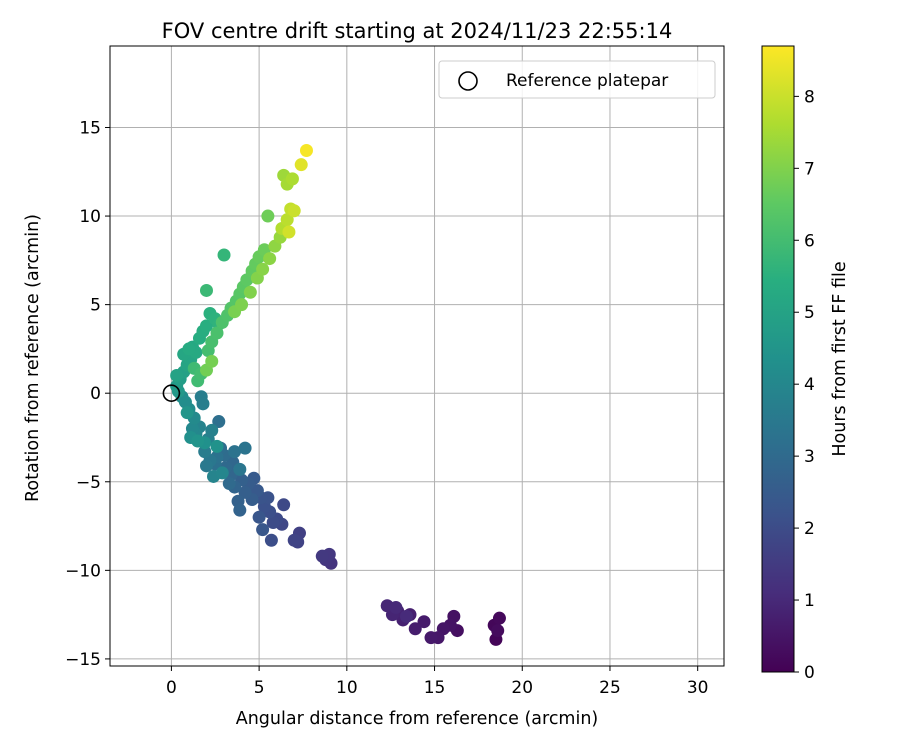 This screenshot has width=900, height=750. Describe the element at coordinates (95, 394) in the screenshot. I see `y-tick-label: 0` at that location.